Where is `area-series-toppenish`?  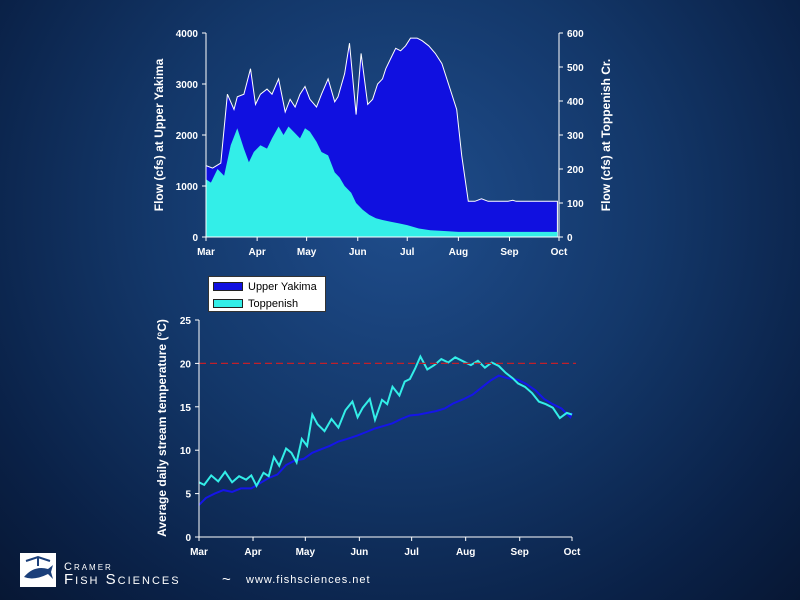
area-series-toppenish is located at coordinates (382, 181).